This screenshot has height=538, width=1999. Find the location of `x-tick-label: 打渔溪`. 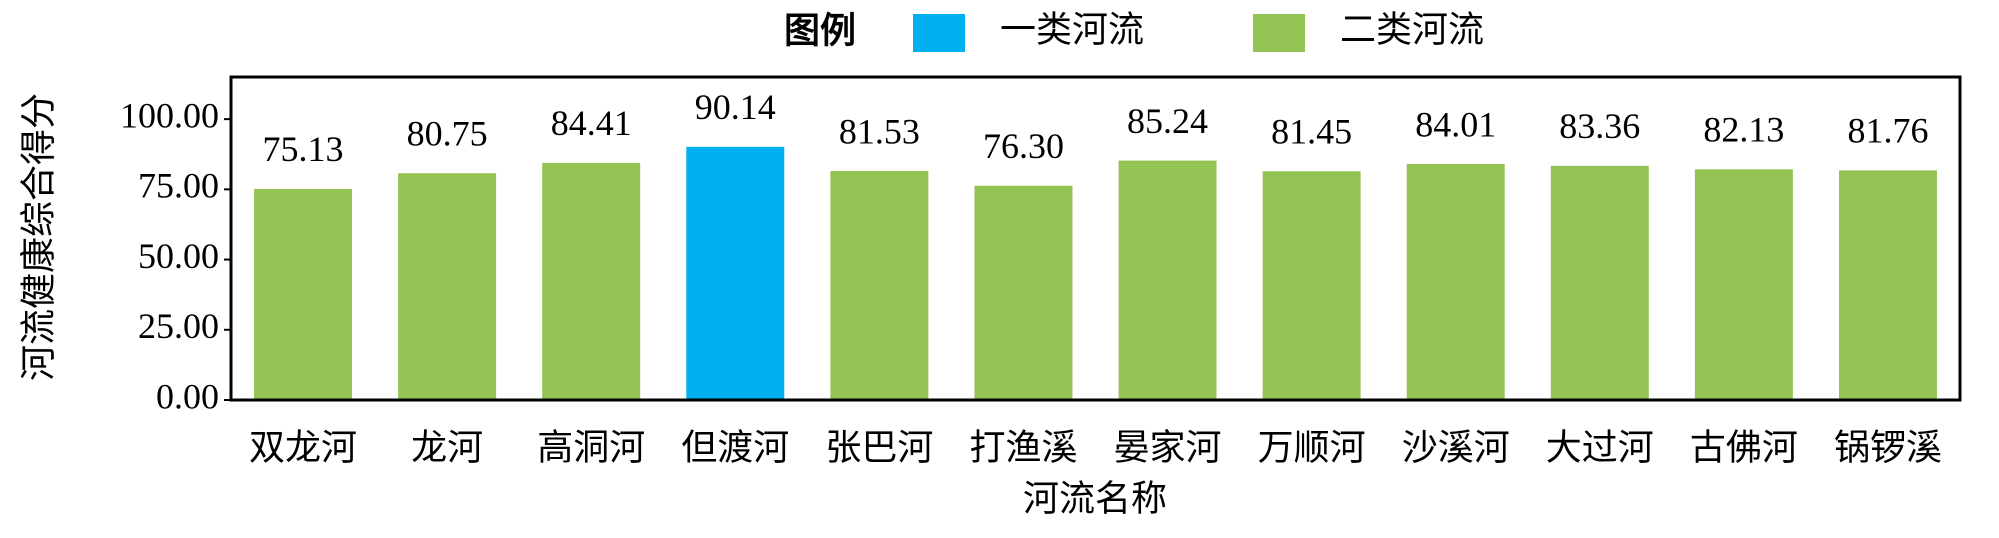

x-tick-label: 打渔溪 is located at coordinates (1023, 447).